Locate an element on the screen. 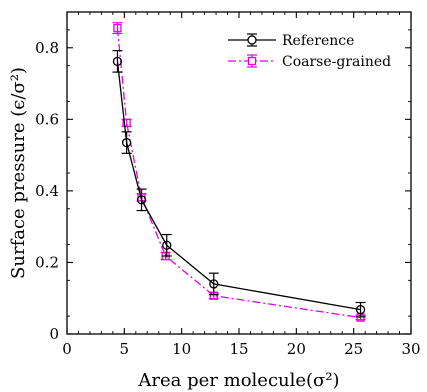 The height and width of the screenshot is (392, 427). legend-reference-marker is located at coordinates (252, 40).